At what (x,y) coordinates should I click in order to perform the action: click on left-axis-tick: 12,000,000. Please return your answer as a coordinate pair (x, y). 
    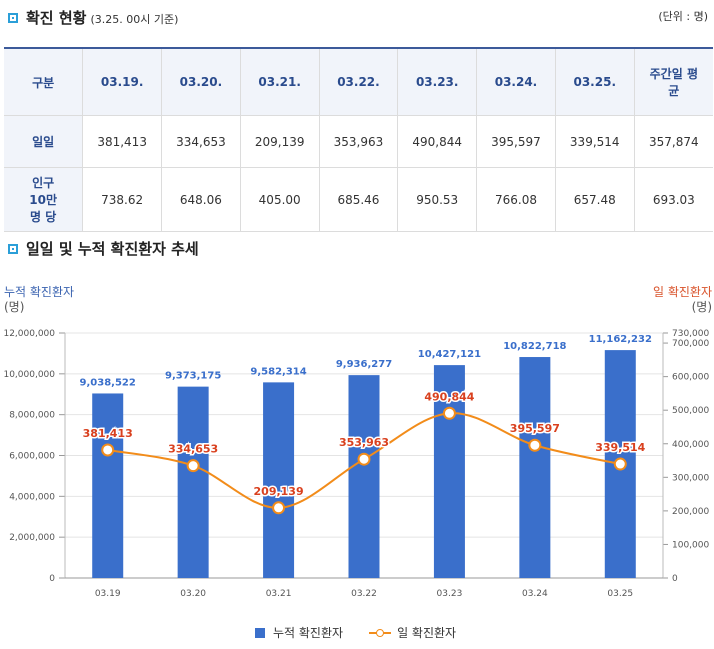
    Looking at the image, I should click on (29, 334).